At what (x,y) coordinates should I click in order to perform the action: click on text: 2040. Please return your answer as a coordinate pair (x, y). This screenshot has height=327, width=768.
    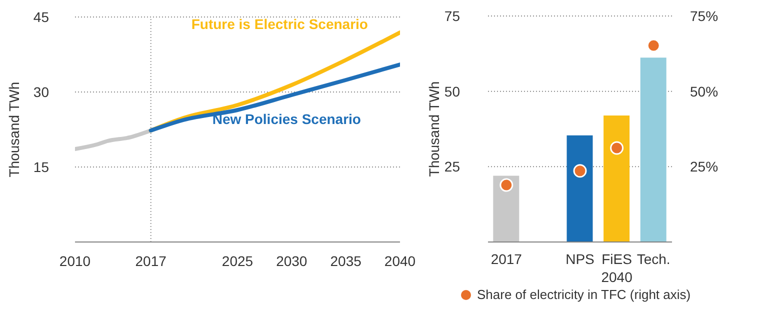
    Looking at the image, I should click on (617, 277).